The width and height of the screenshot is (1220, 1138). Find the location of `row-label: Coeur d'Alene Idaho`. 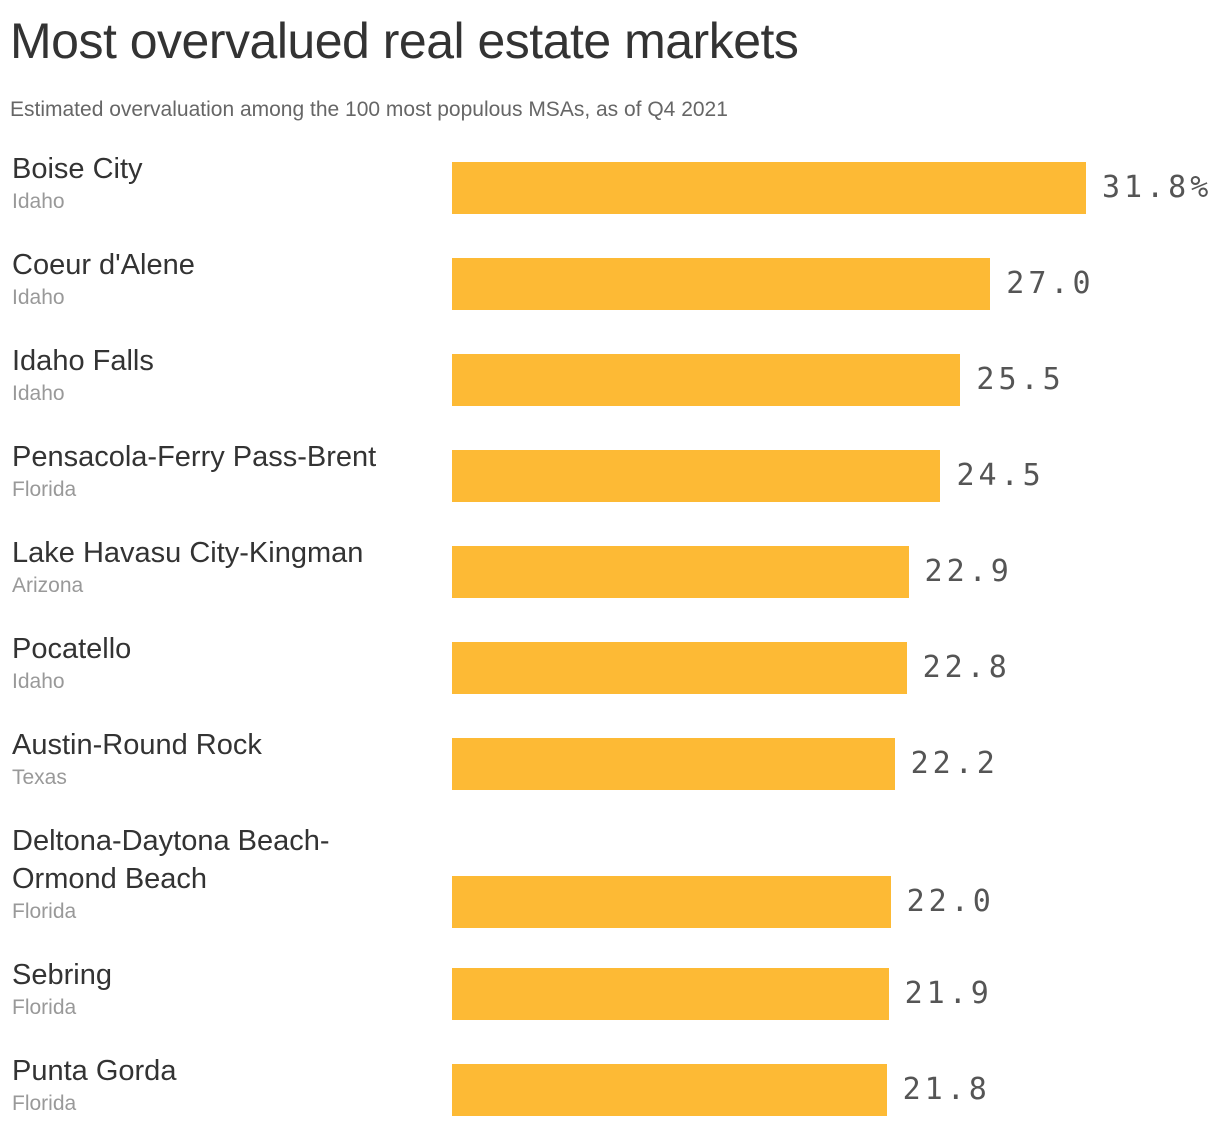

row-label: Coeur d'Alene Idaho is located at coordinates (227, 278).